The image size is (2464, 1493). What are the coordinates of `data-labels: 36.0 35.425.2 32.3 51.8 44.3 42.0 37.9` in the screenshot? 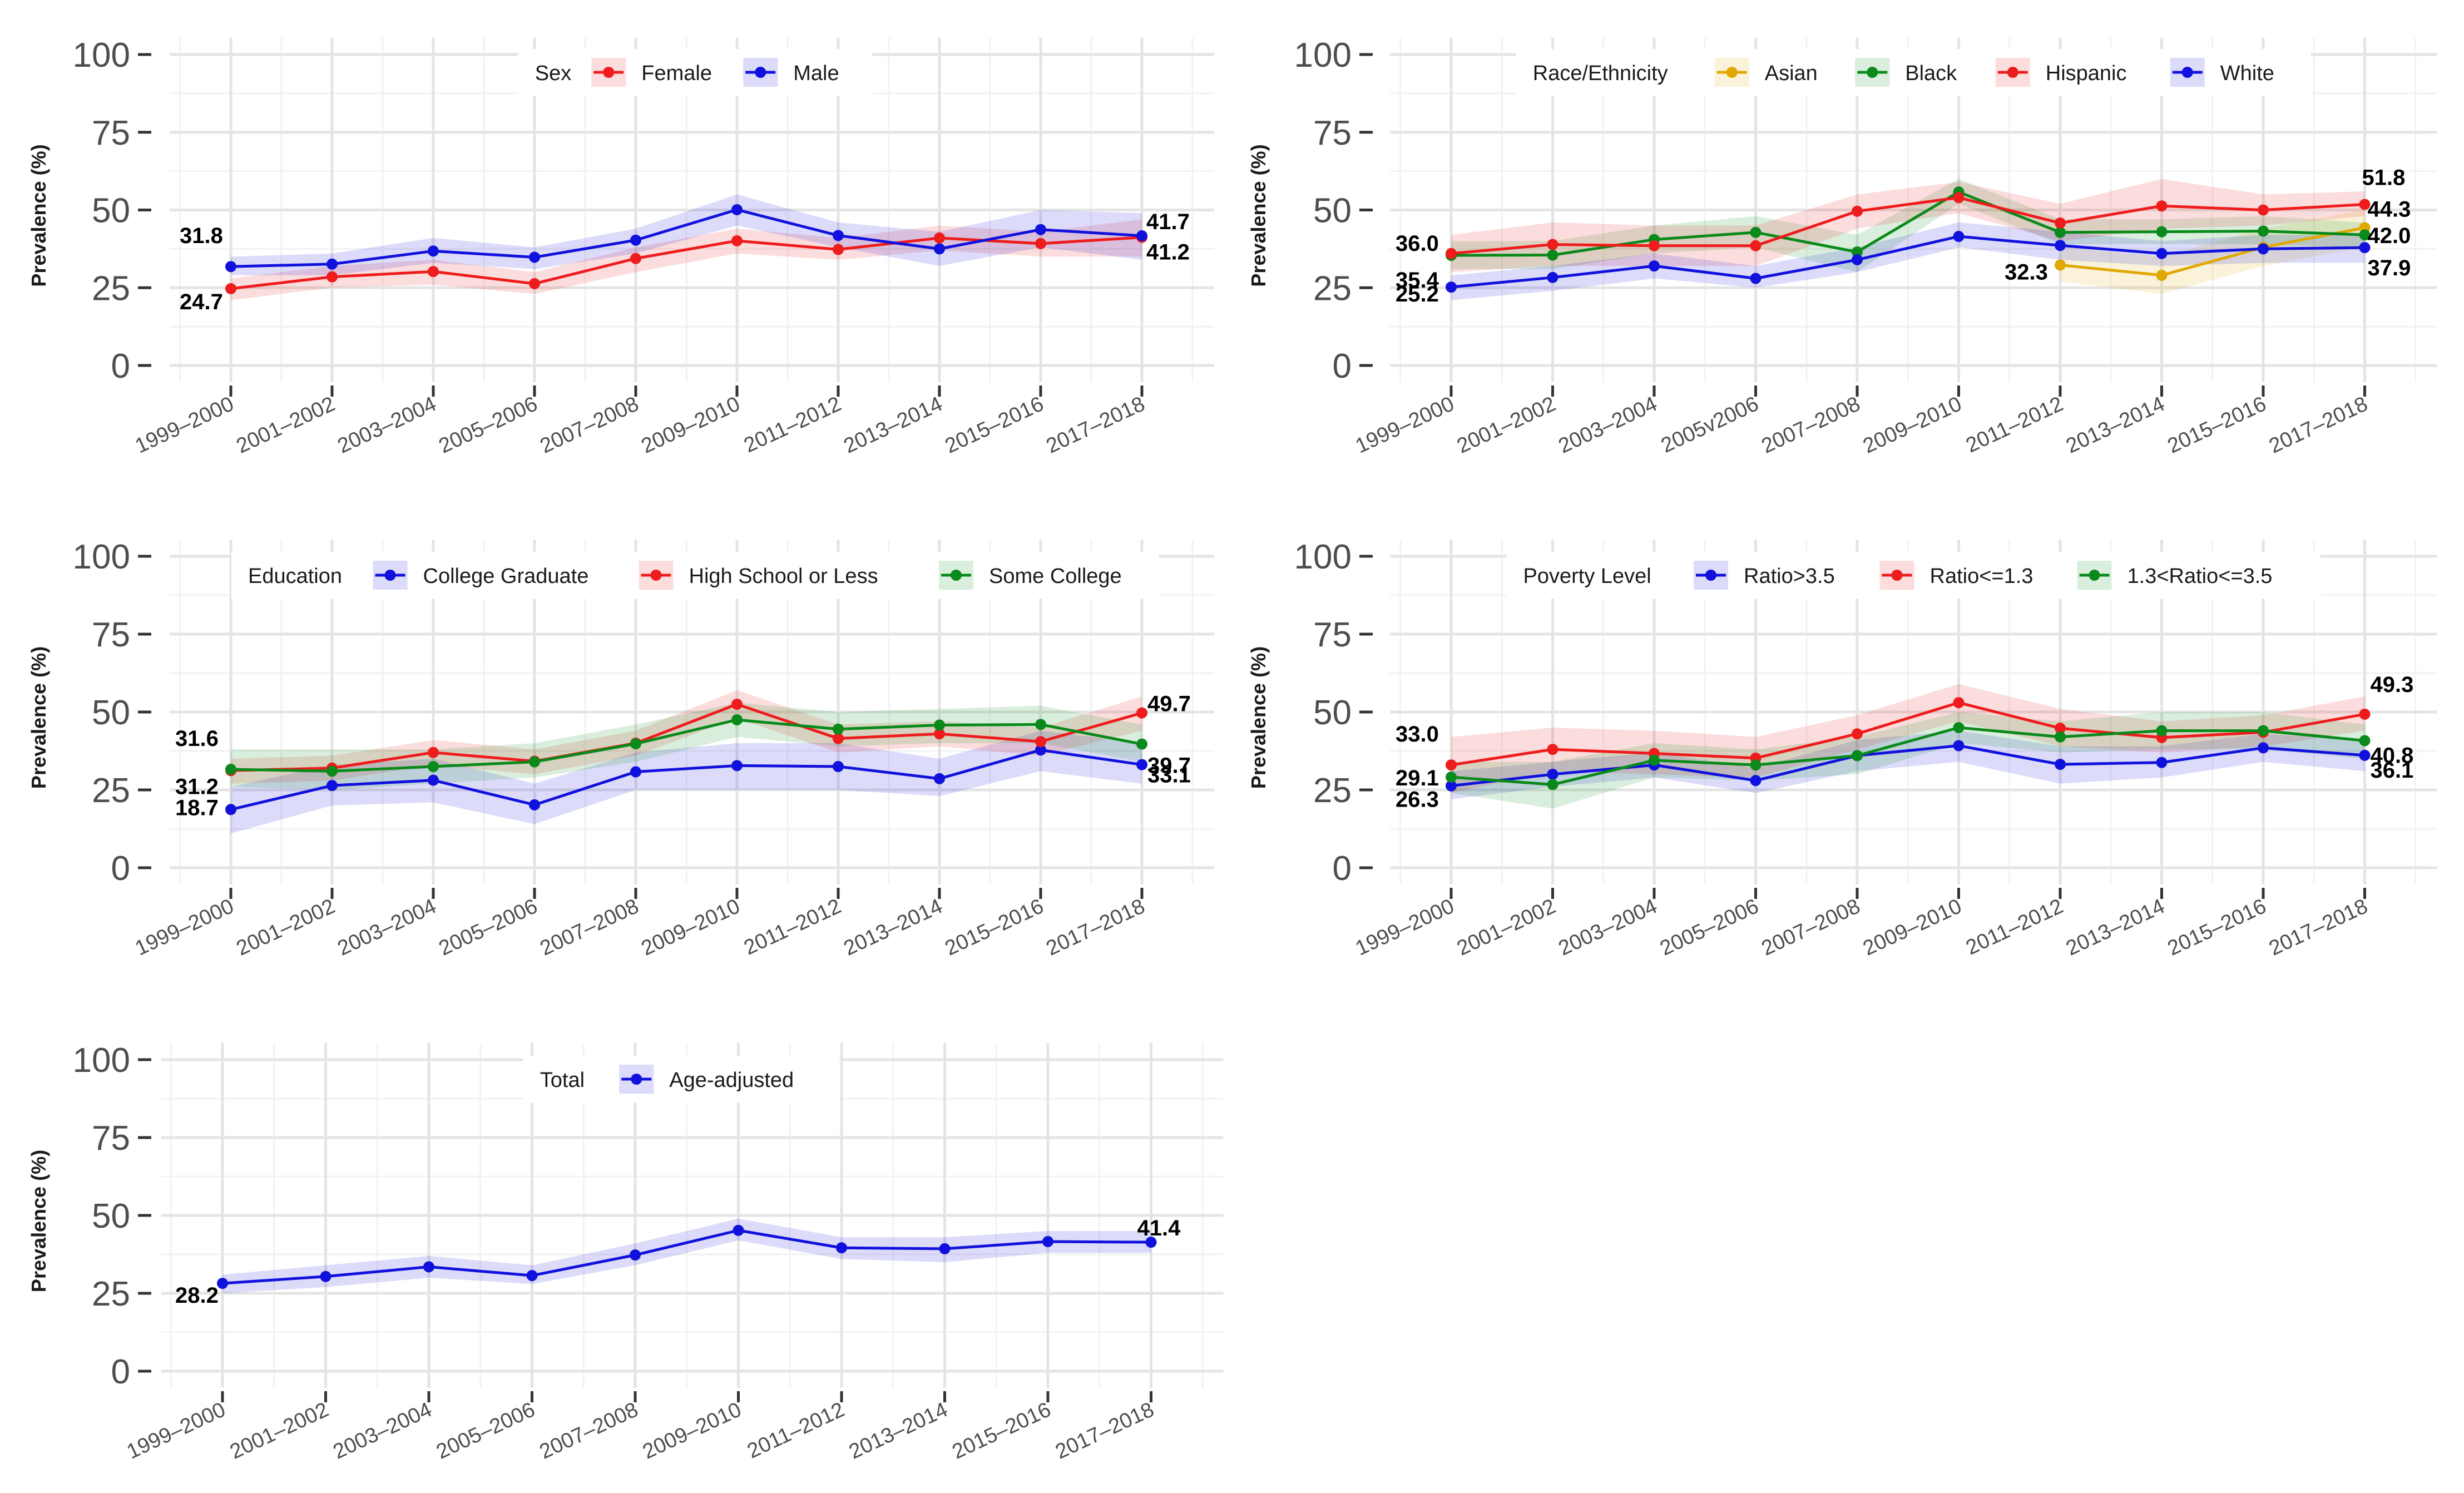 It's located at (1904, 235).